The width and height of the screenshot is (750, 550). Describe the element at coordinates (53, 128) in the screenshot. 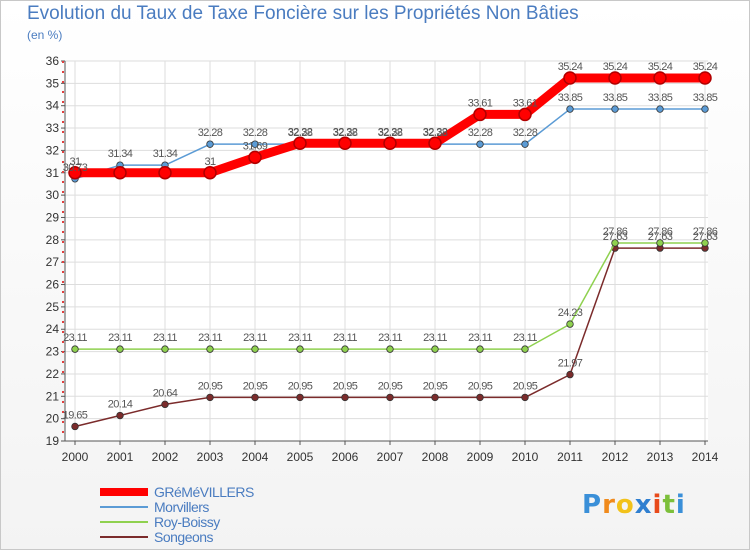

I see `y-tick-label: 33` at that location.